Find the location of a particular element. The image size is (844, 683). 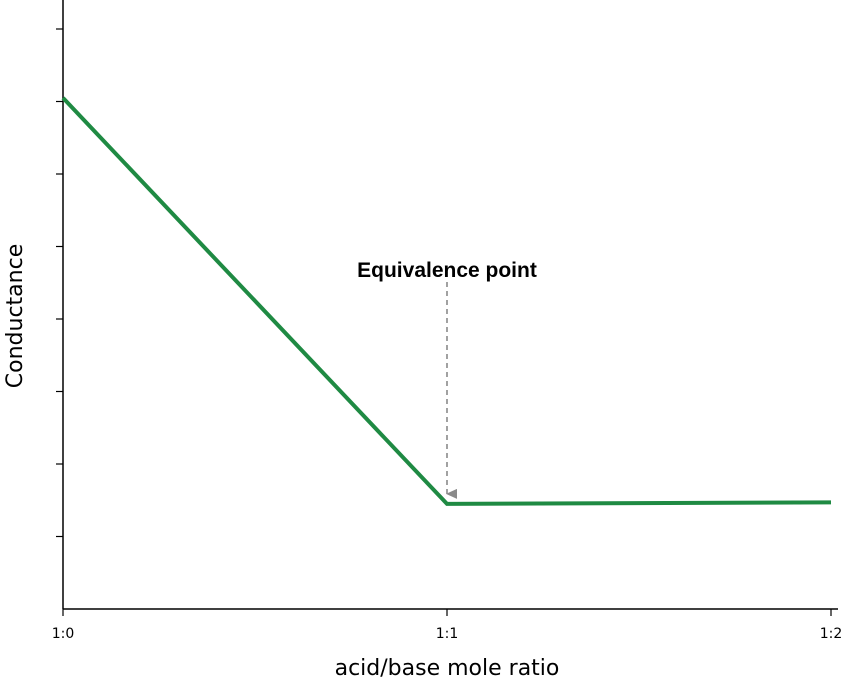

equivalence-point-label: Equivalence point is located at coordinates (447, 270).